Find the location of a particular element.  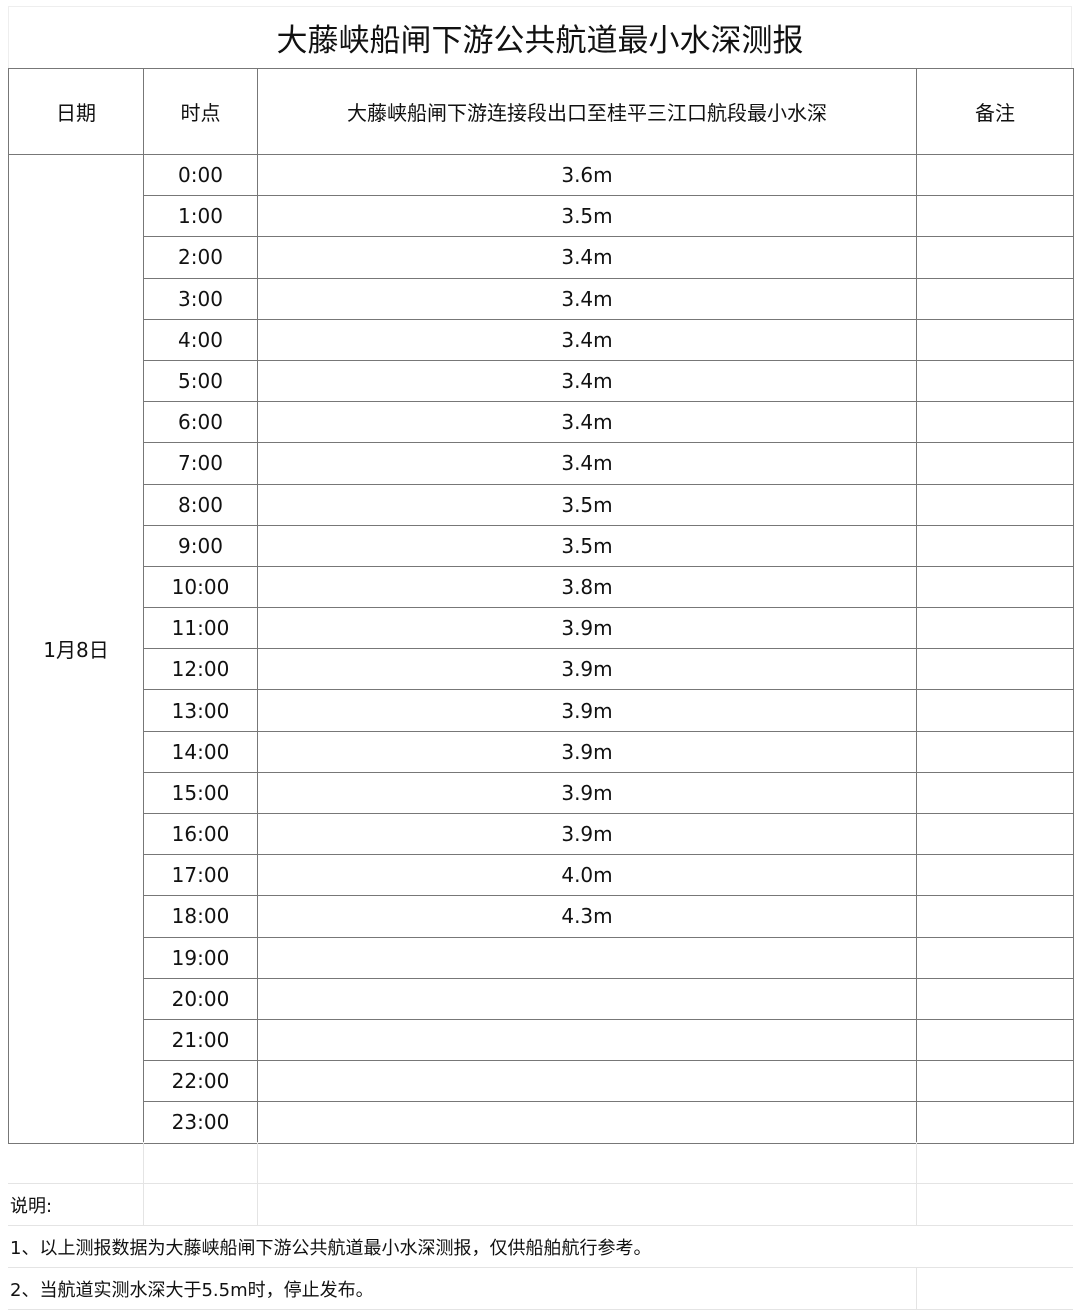

table-row: 5:00 3.4m is located at coordinates (541, 381).